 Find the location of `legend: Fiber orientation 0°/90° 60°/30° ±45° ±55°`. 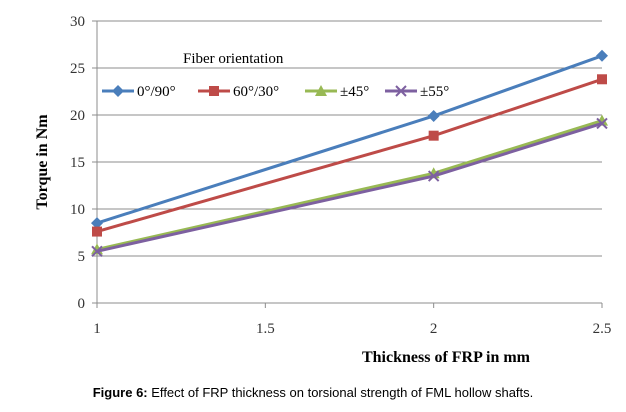

legend: Fiber orientation 0°/90° 60°/30° ±45° ±55° is located at coordinates (275, 75).